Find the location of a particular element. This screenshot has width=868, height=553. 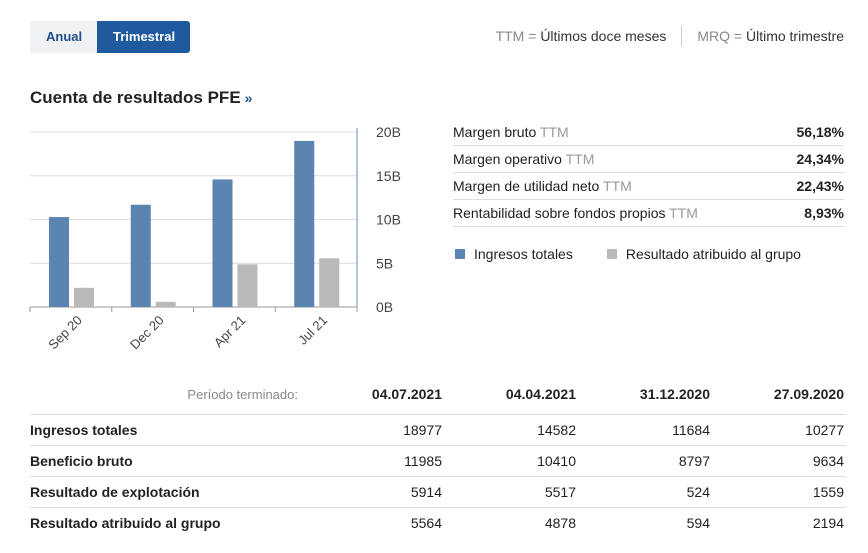

column-header: 04.07.2021 is located at coordinates (406, 394).